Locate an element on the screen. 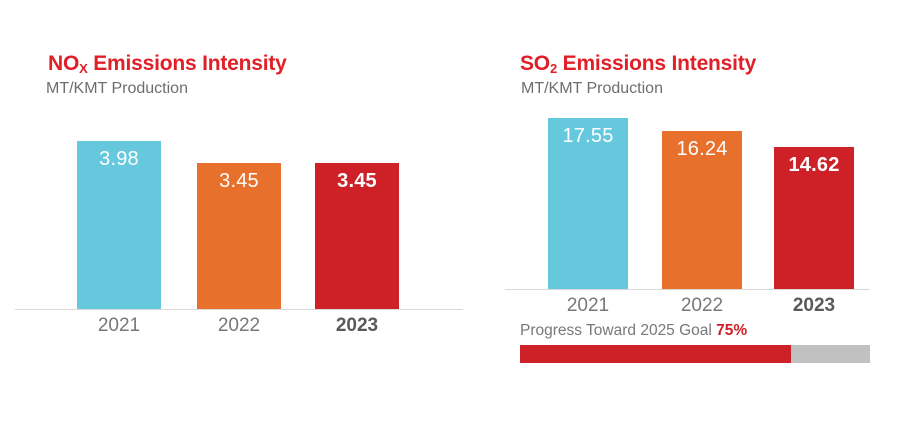 The image size is (914, 437). nox-title-base: NO is located at coordinates (64, 63).